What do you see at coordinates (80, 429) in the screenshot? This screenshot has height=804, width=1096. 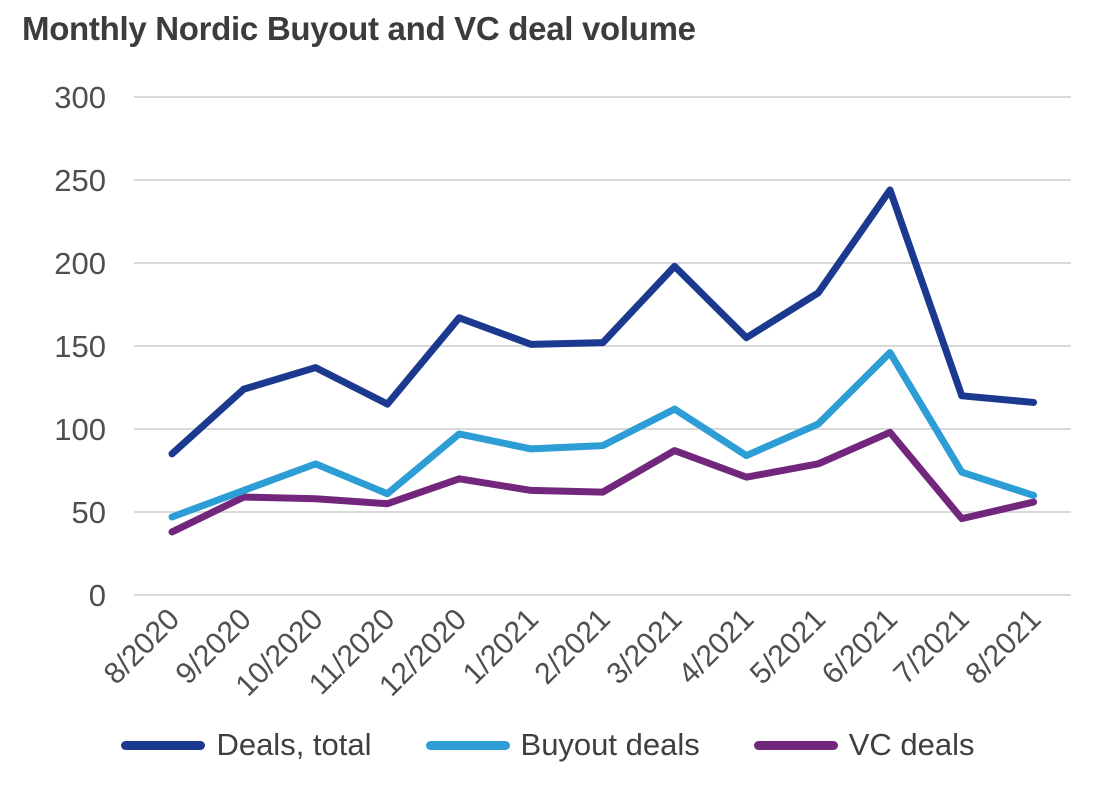 I see `y-tick-label: 100` at bounding box center [80, 429].